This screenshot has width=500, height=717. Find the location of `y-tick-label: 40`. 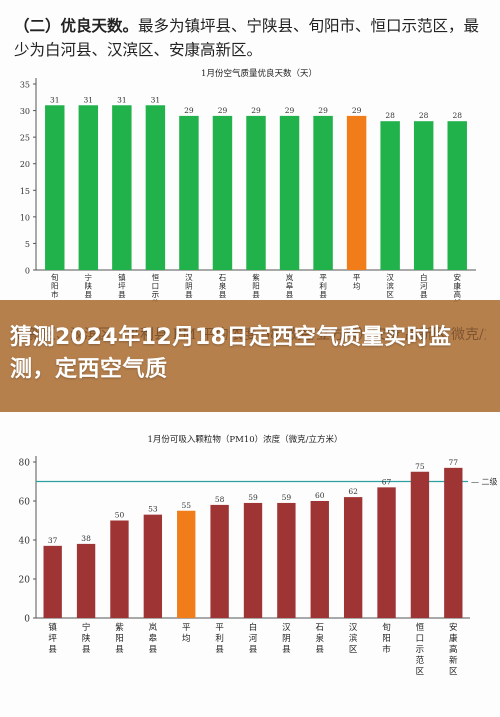

y-tick-label: 40 is located at coordinates (25, 542).